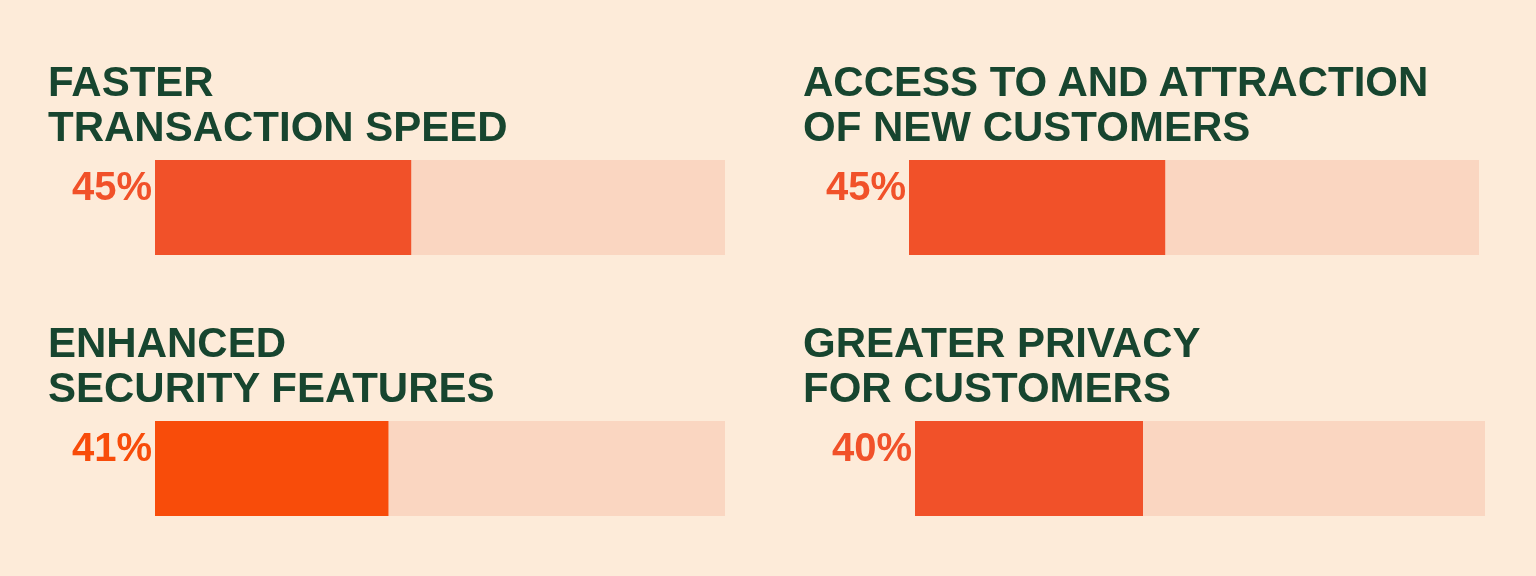 Image resolution: width=1536 pixels, height=576 pixels. I want to click on data-label: 40%, so click(871, 447).